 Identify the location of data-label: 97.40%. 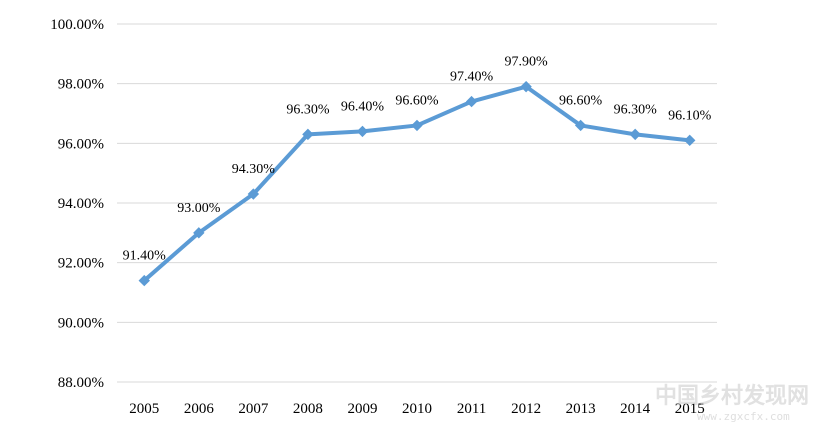
(472, 77).